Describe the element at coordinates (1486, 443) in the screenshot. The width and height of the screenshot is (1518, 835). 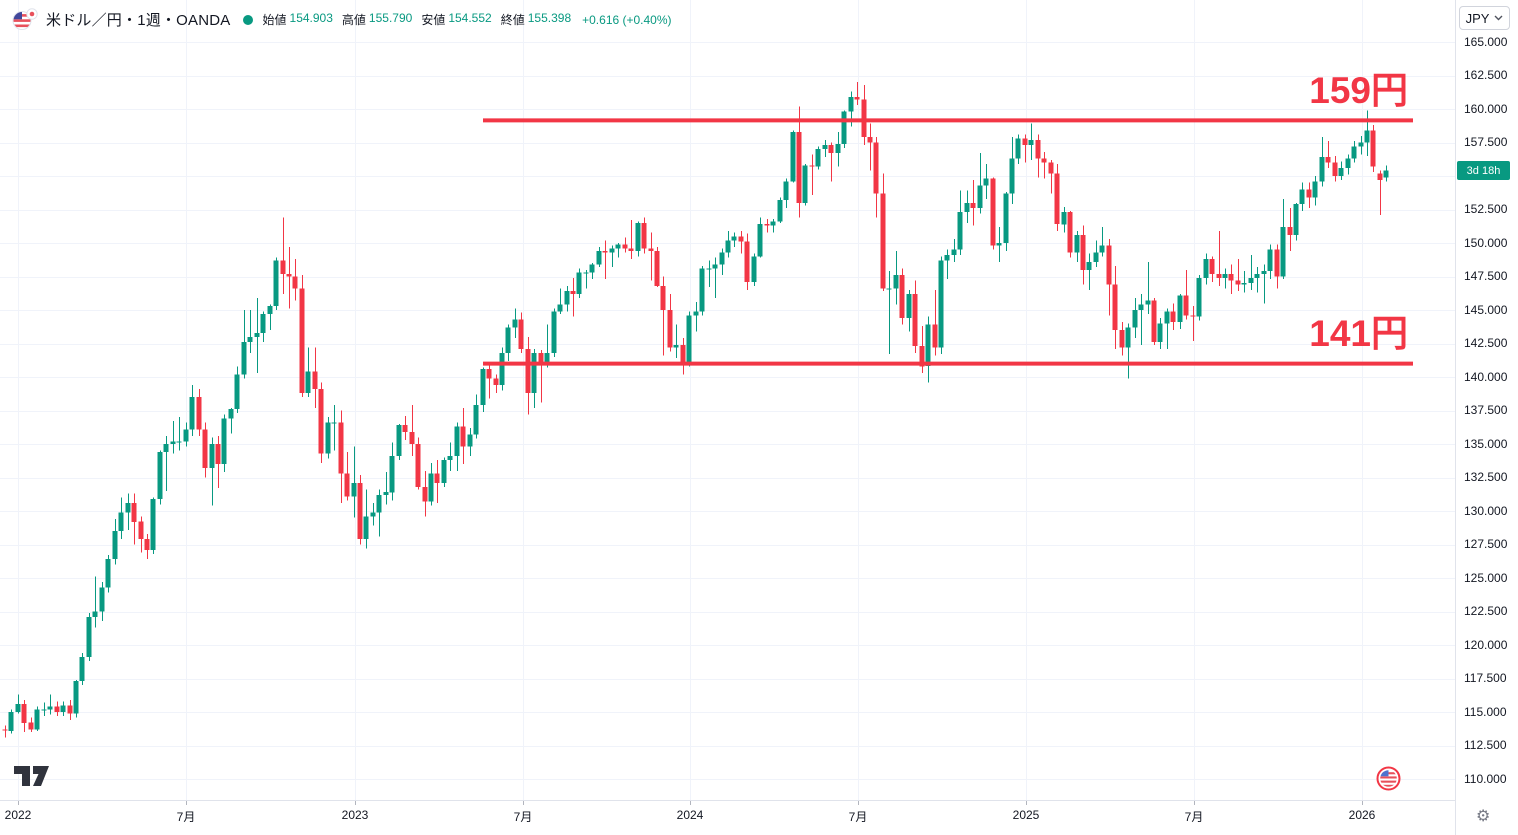
I see `price-tick-label: 135.000` at that location.